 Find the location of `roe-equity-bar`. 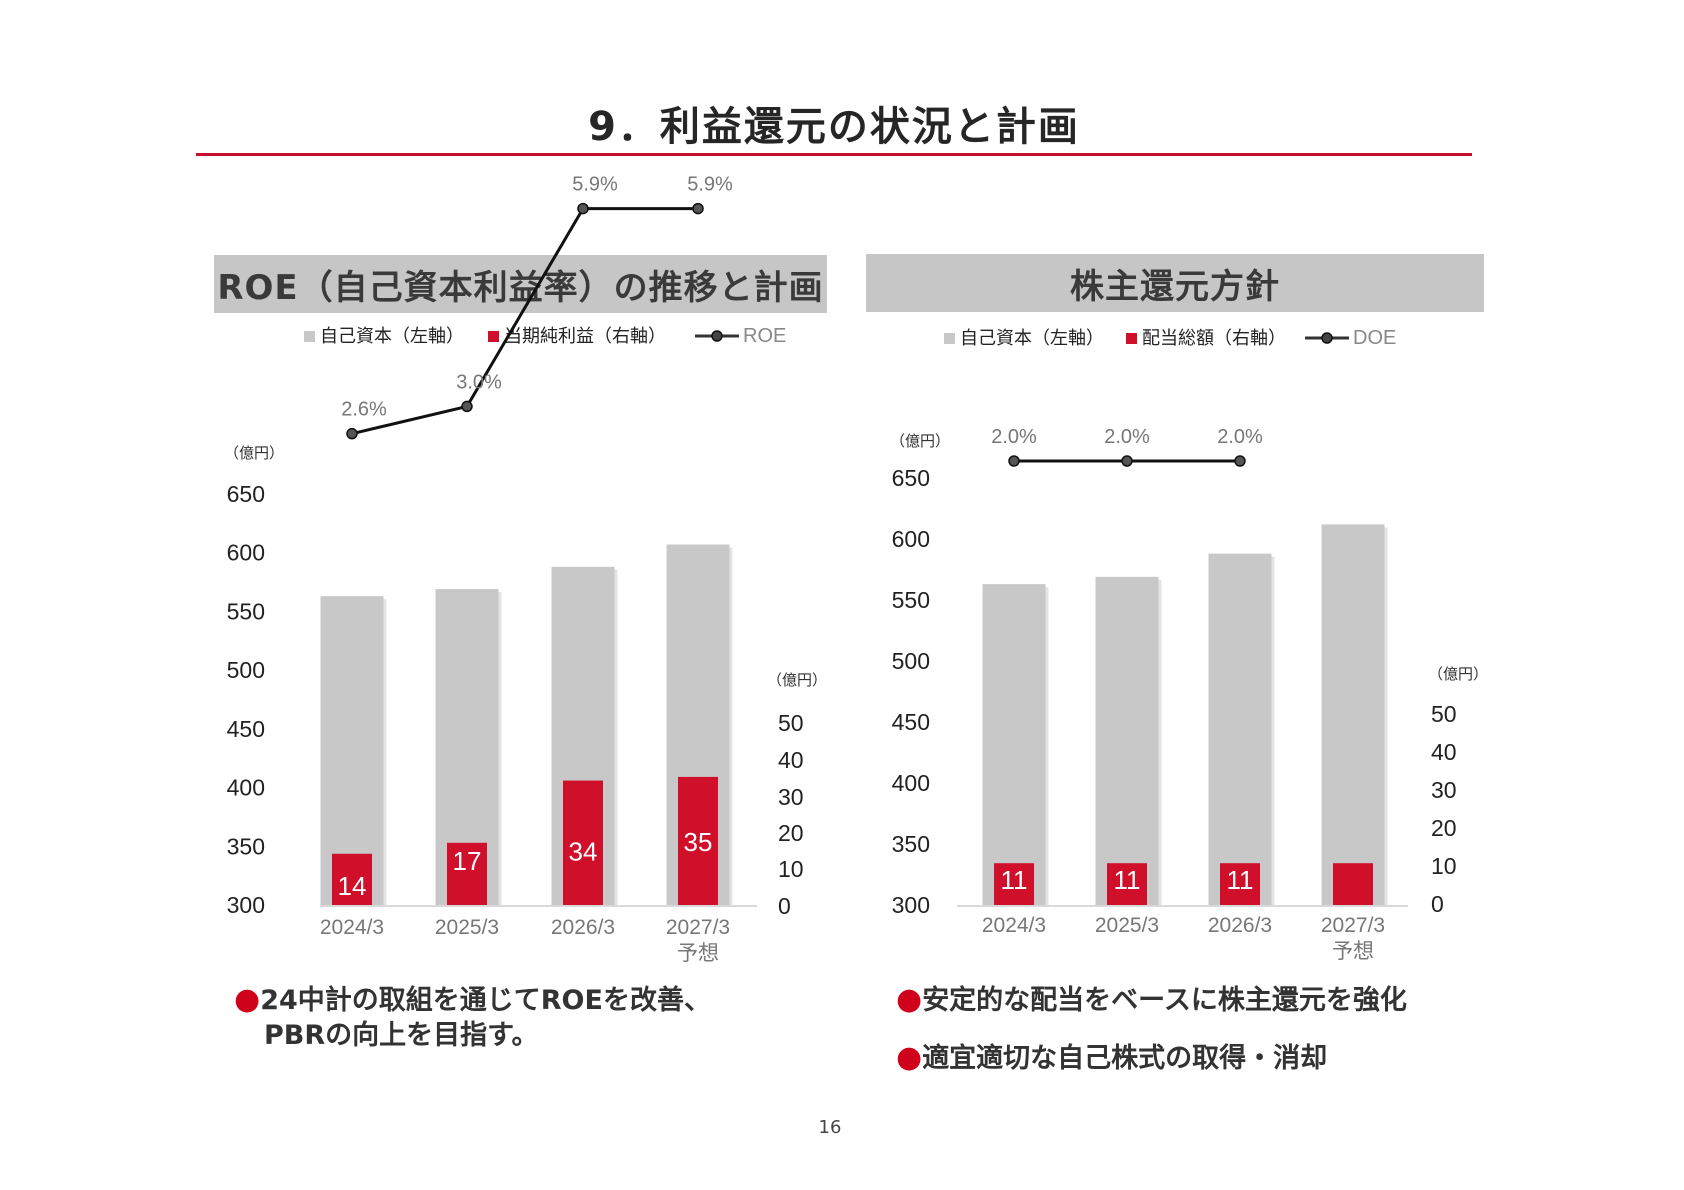

roe-equity-bar is located at coordinates (352, 750).